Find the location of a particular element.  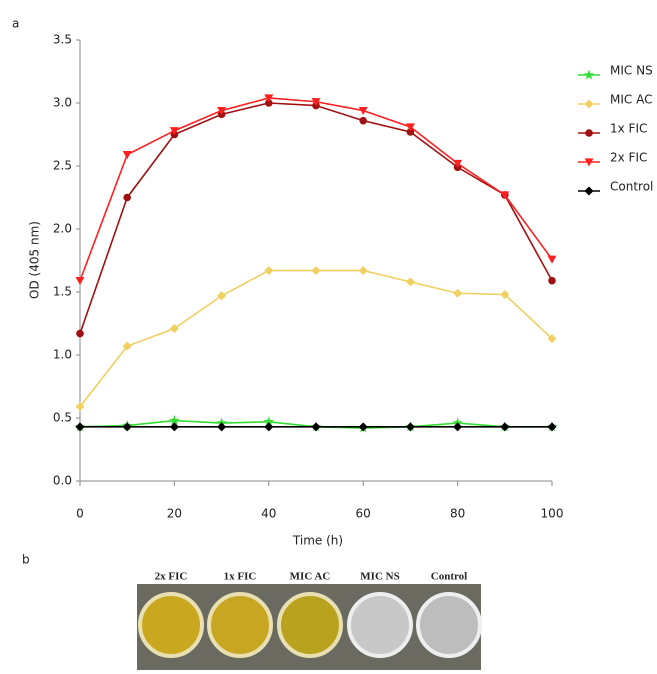

y-tick-label: 3.5 is located at coordinates (62, 40).